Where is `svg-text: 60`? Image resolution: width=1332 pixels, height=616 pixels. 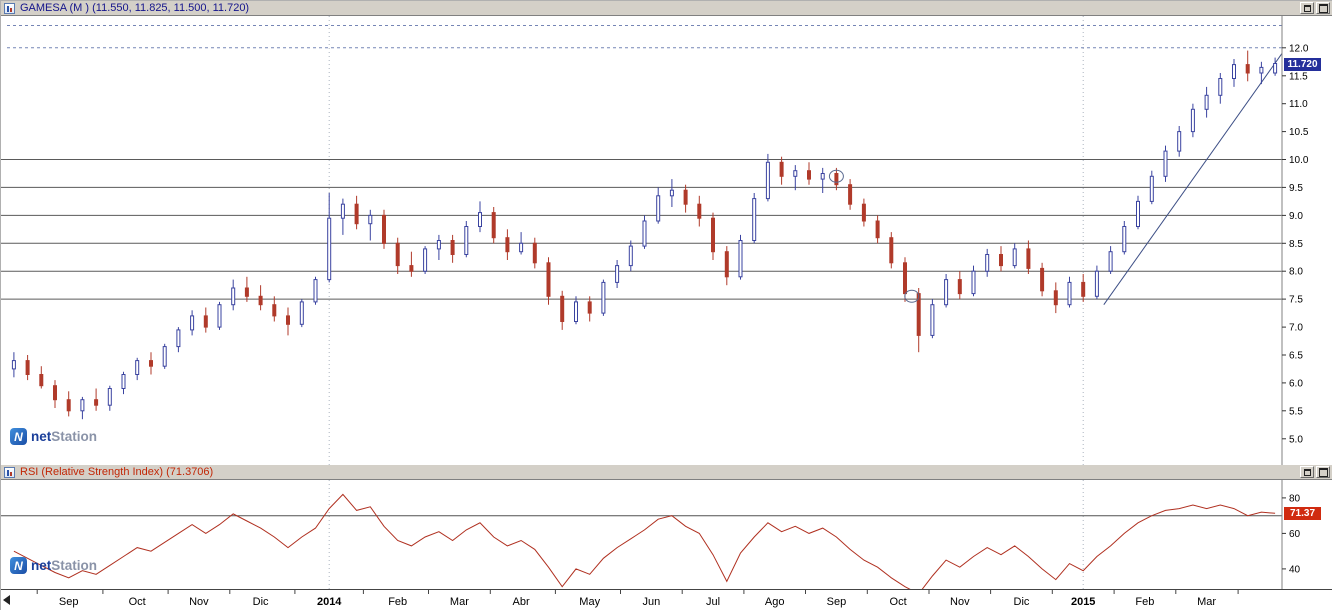 svg-text: 60 is located at coordinates (1295, 534).